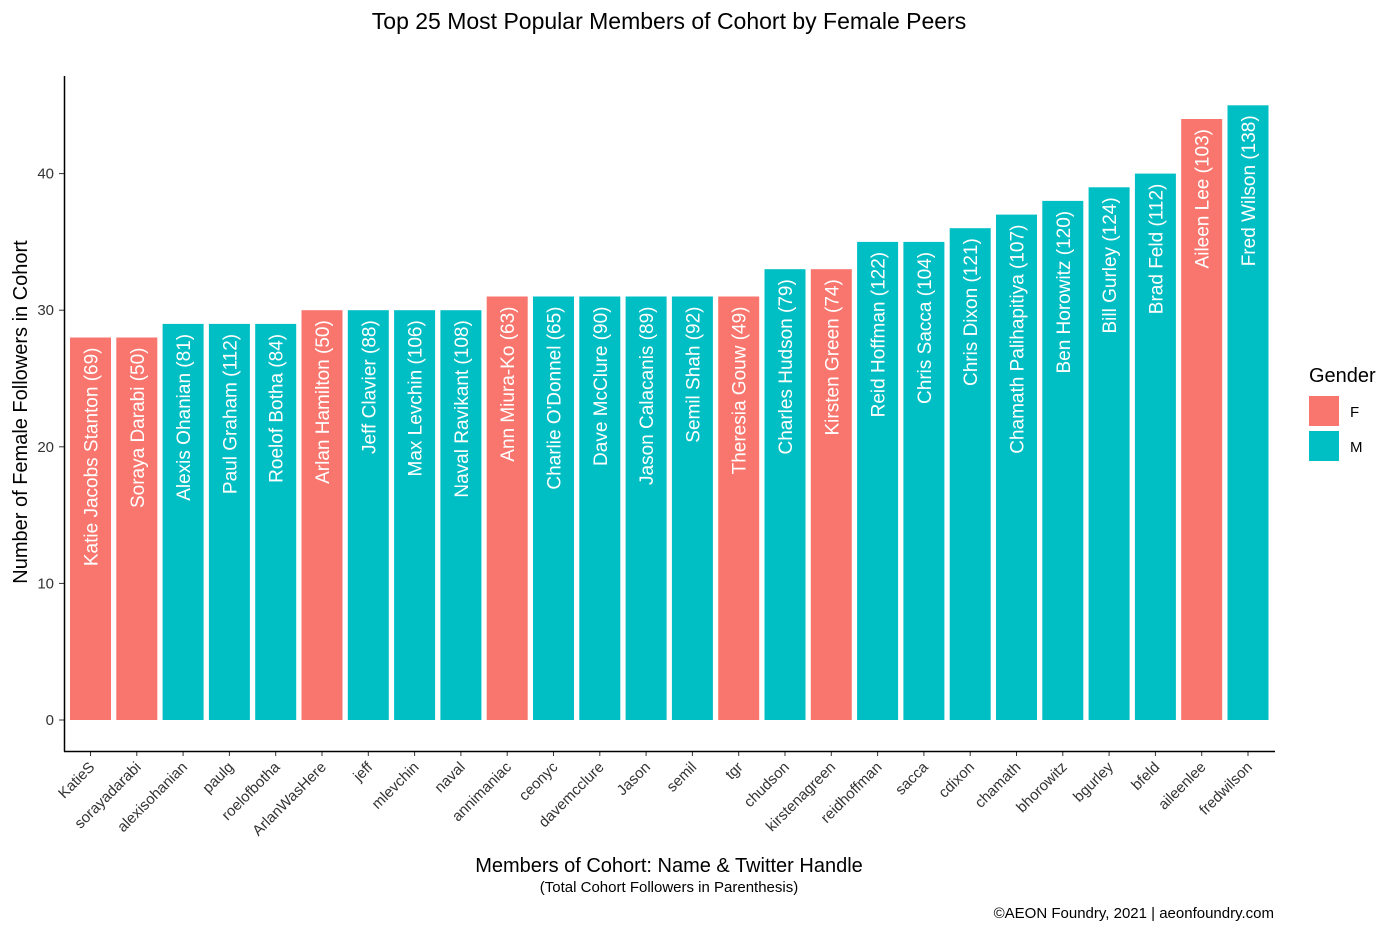  I want to click on bar-kirstenagreen, so click(831, 494).